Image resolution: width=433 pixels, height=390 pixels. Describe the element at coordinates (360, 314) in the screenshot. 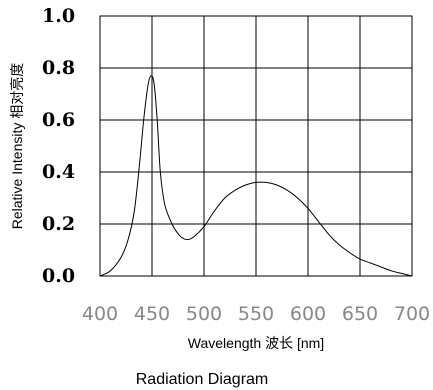

I see `x-tick-label: 650` at that location.